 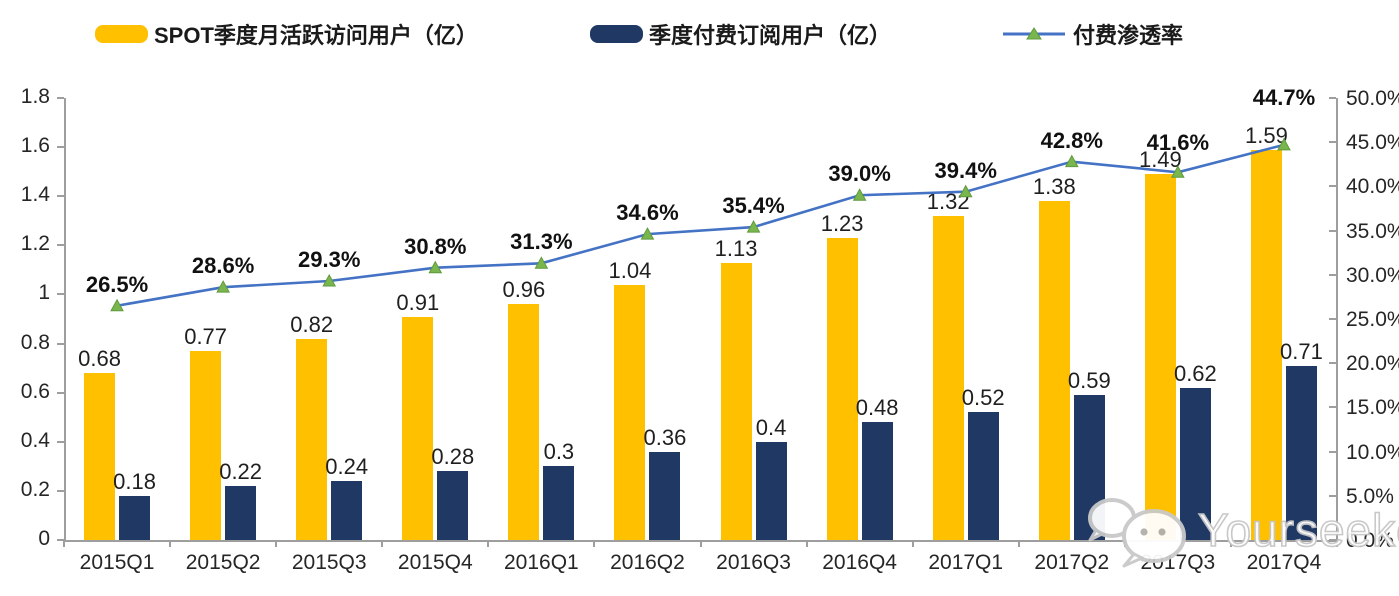 I want to click on legend-label-subs: 季度付费订阅用户（亿）, so click(x=770, y=35).